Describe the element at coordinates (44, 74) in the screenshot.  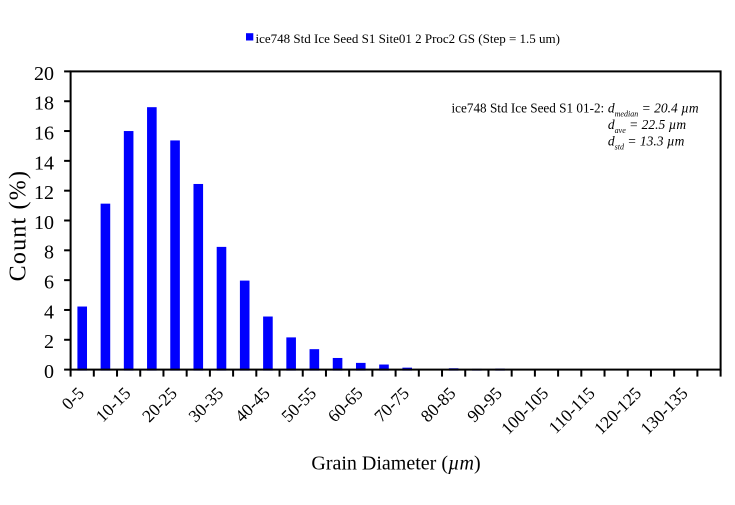
I see `svg-text: 20` at that location.